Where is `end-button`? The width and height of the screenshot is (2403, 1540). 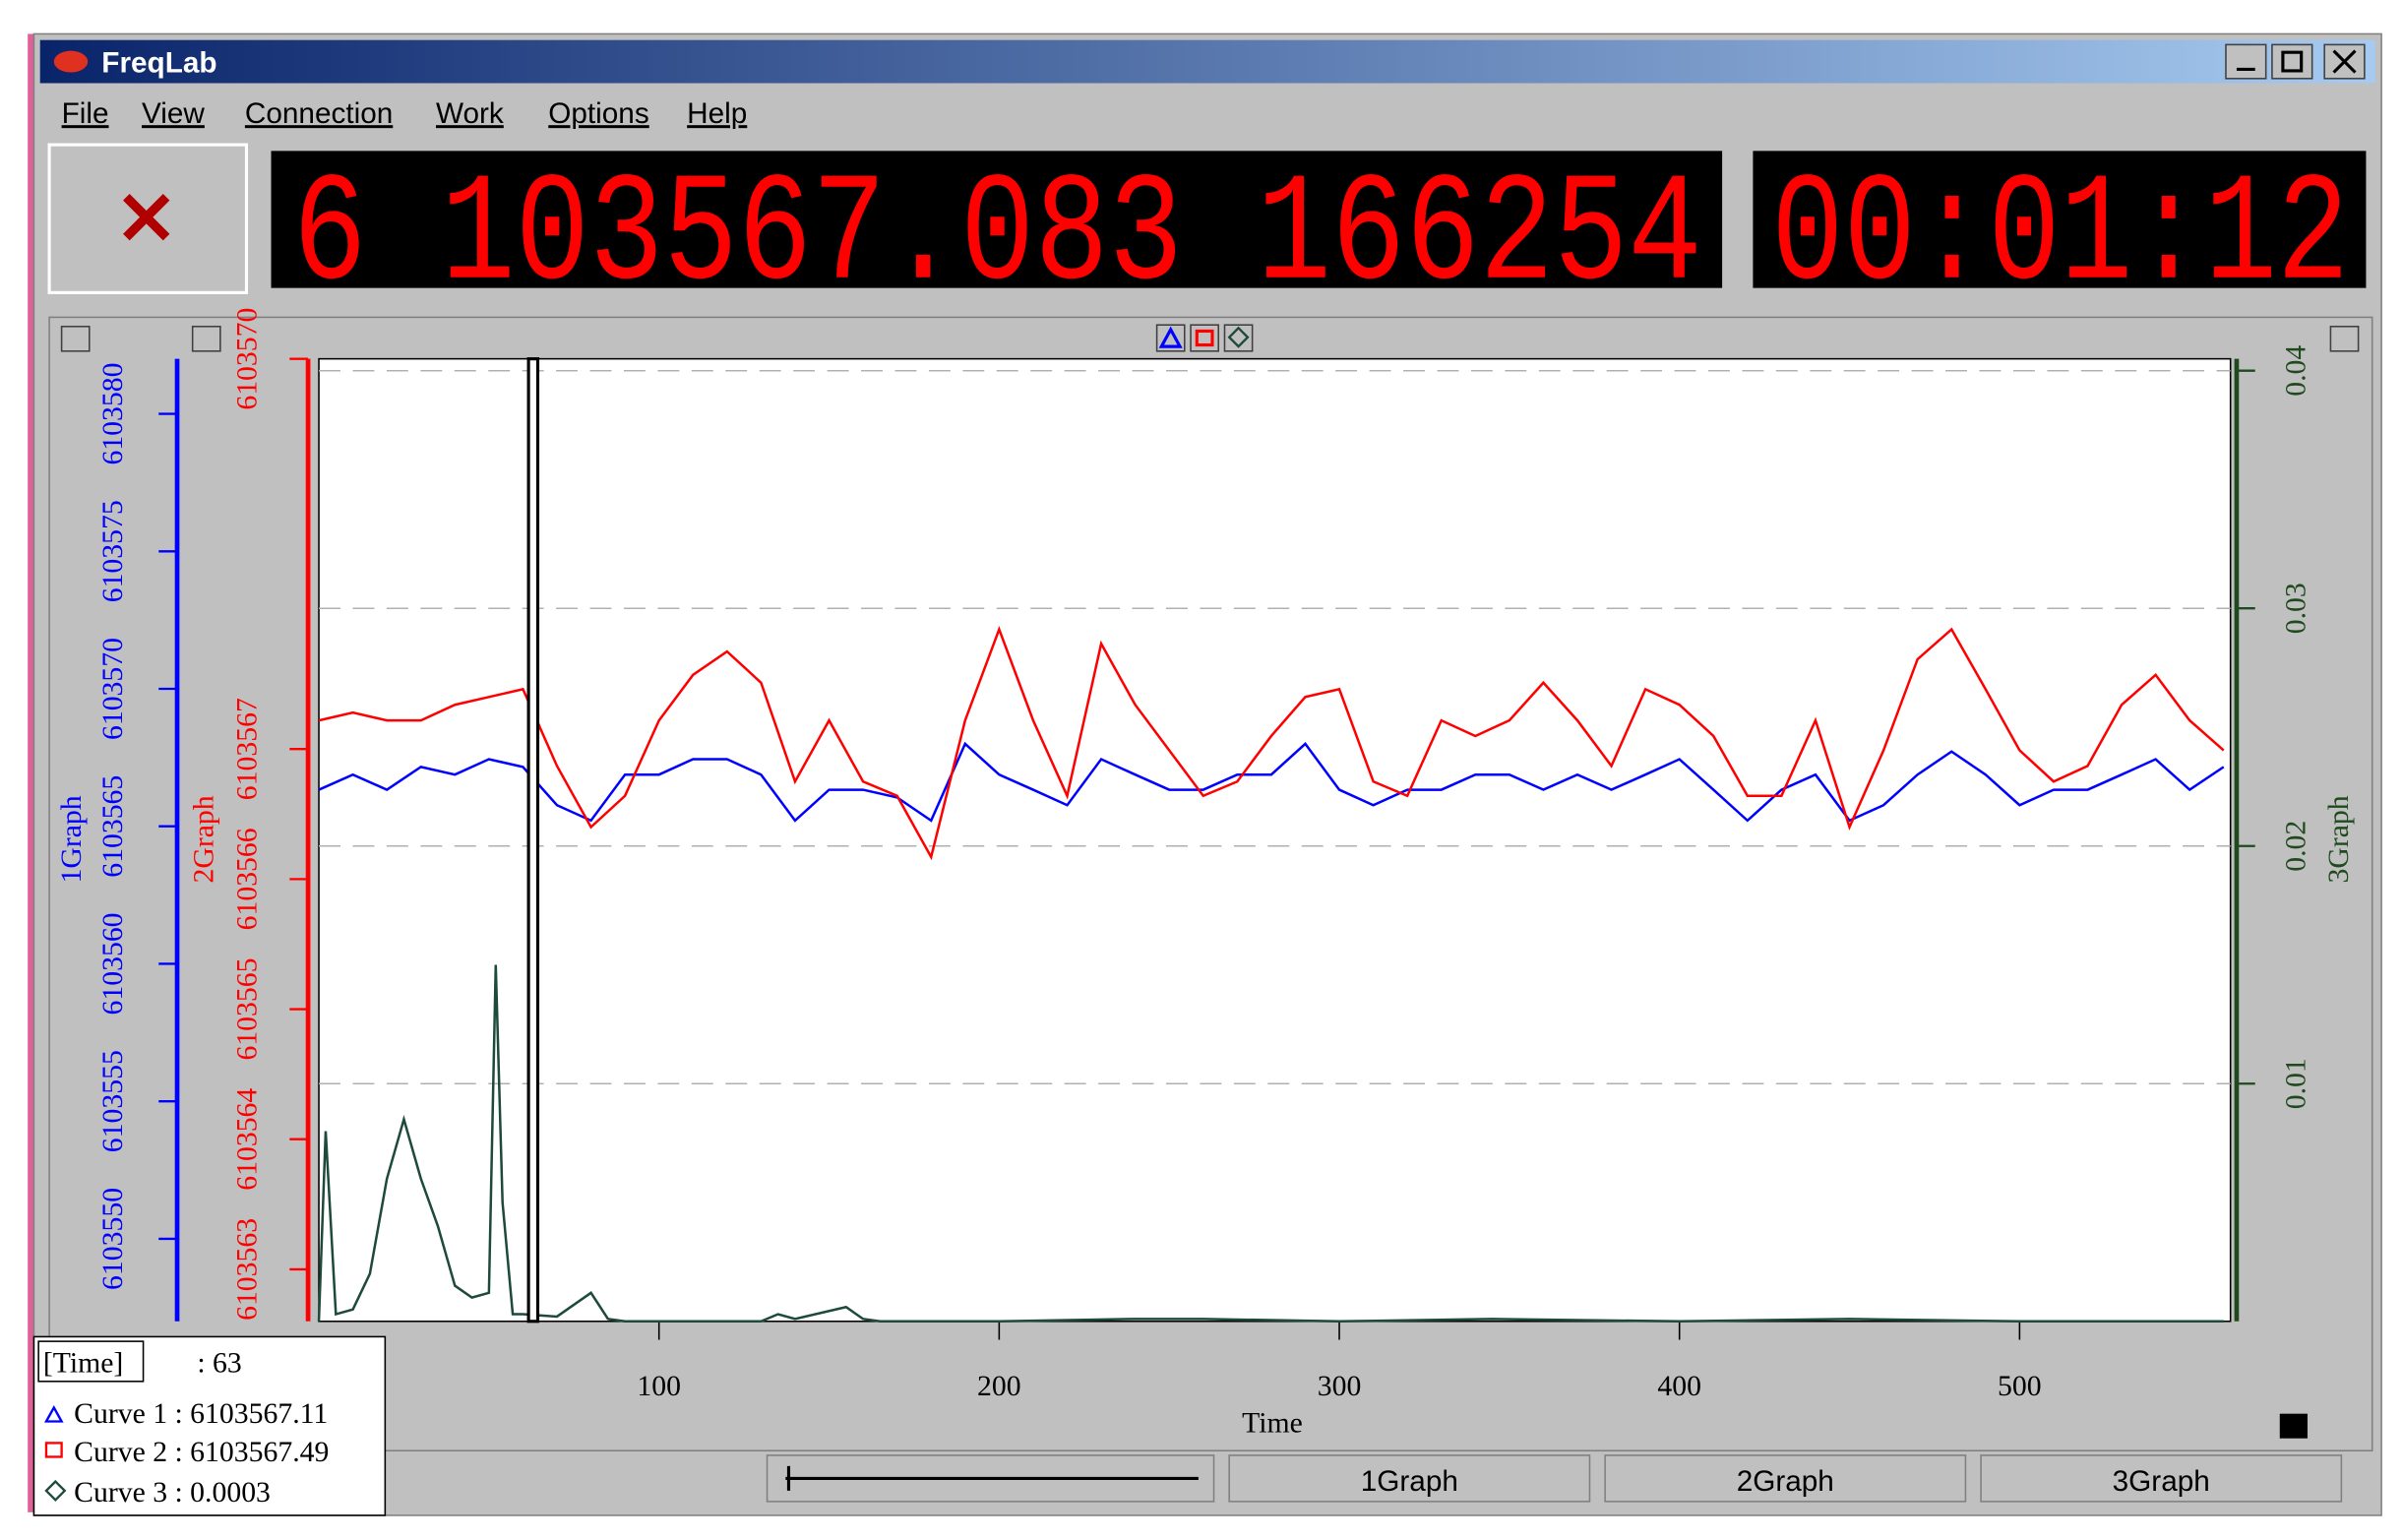 end-button is located at coordinates (2293, 1426).